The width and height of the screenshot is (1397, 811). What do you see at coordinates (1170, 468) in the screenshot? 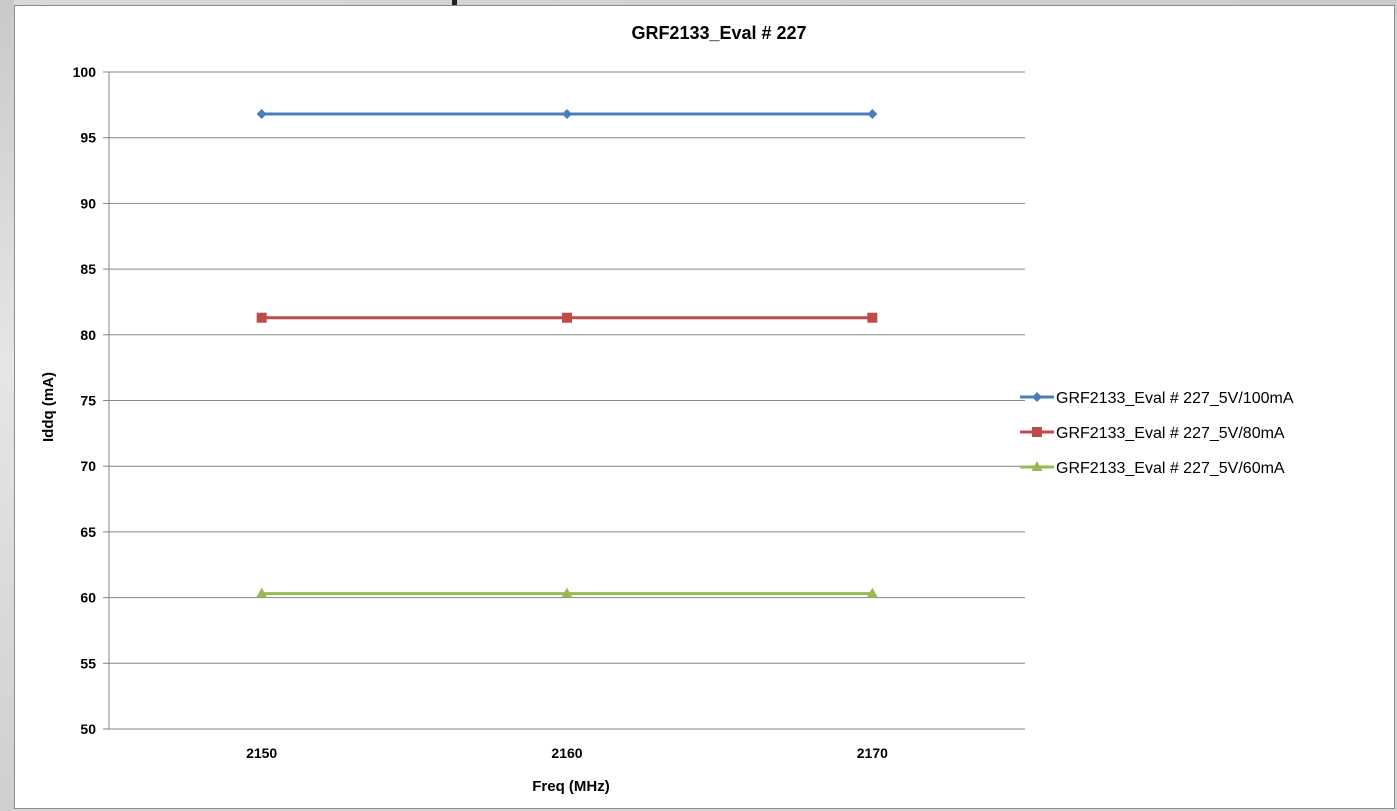
I see `legend-label: GRF2133_Eval # 227_5V/60mA` at bounding box center [1170, 468].